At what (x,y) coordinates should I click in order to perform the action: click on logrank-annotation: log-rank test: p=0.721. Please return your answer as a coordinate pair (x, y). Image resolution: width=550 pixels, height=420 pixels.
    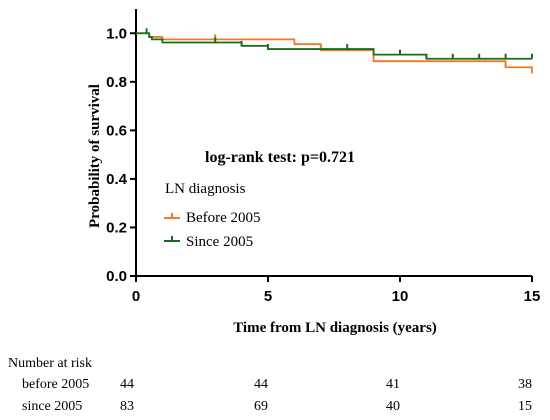
    Looking at the image, I should click on (280, 157).